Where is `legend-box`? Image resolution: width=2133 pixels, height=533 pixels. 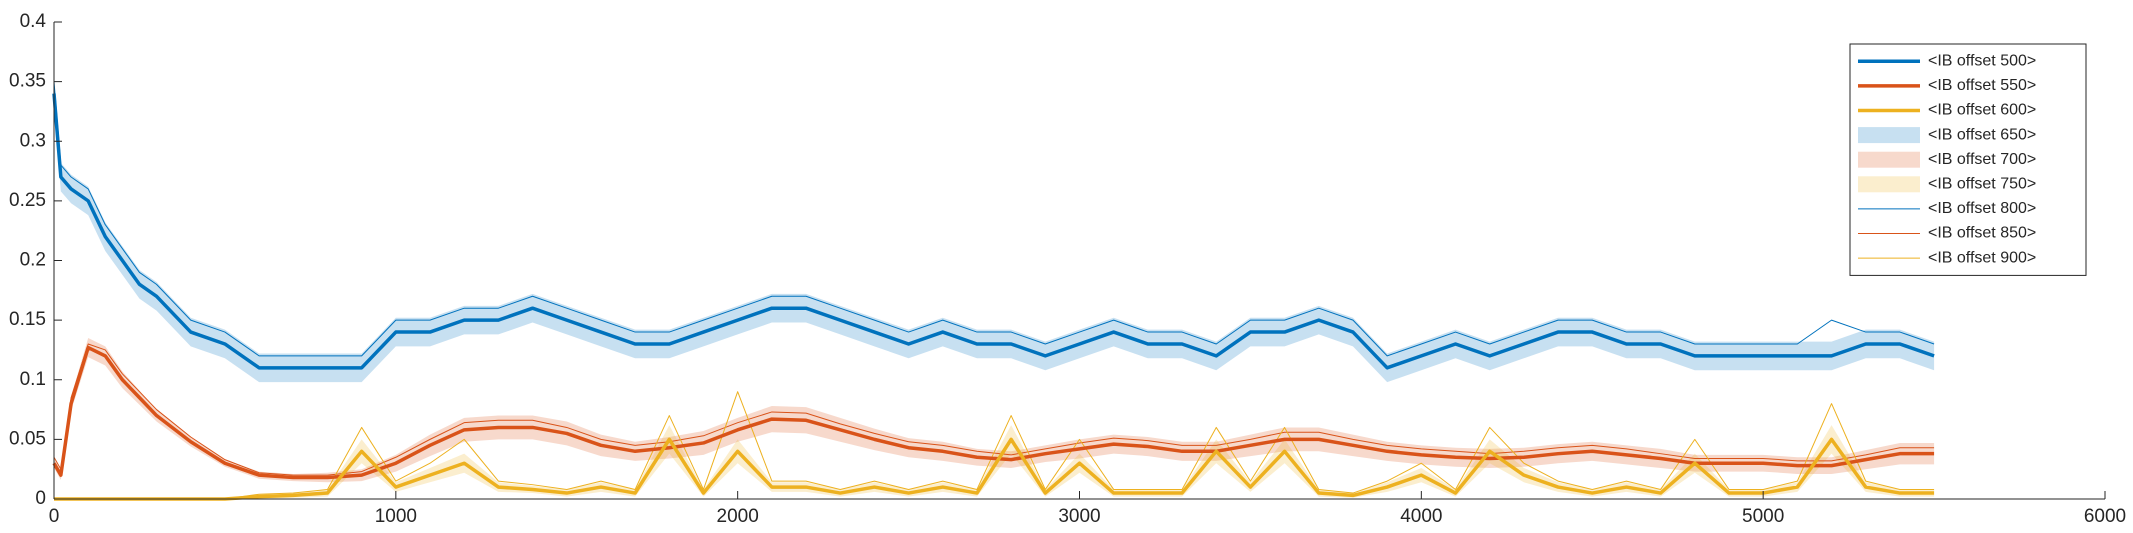 legend-box is located at coordinates (1968, 159).